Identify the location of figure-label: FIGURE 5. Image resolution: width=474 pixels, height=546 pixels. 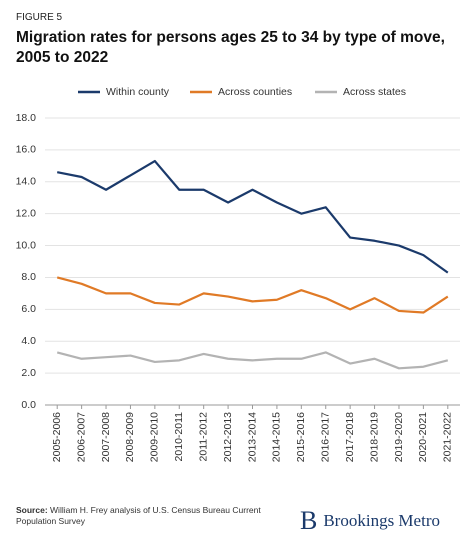
(39, 17).